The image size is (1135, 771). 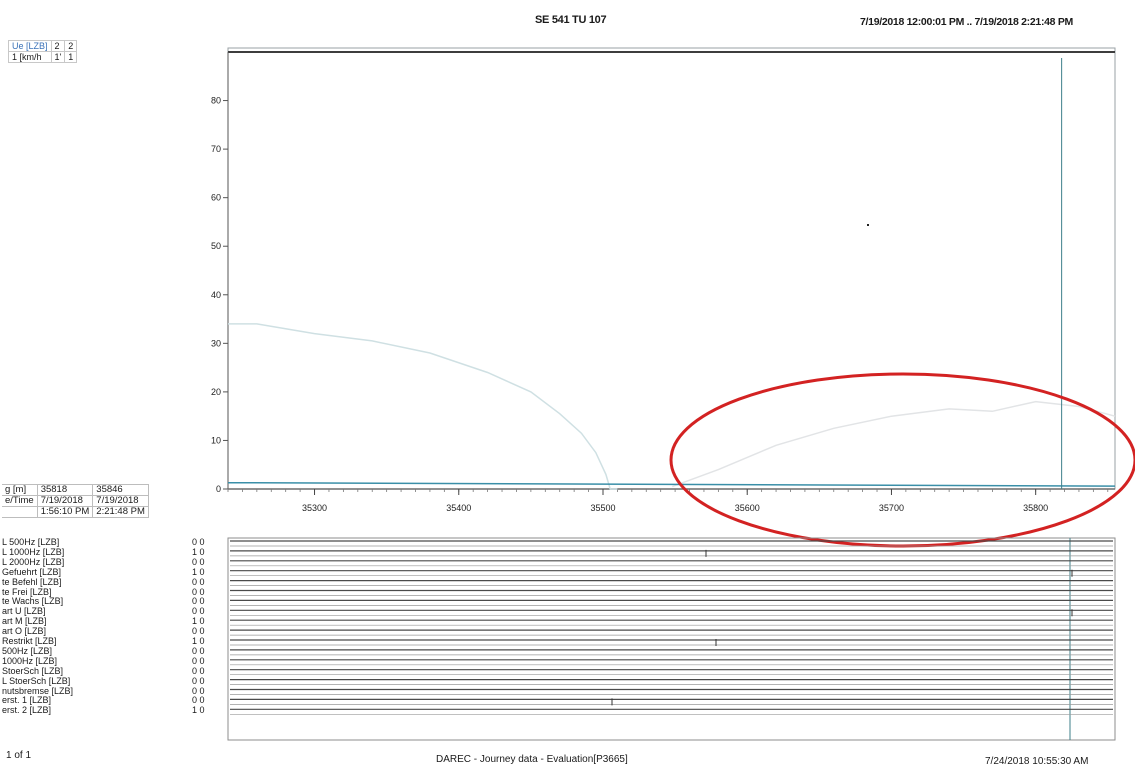 What do you see at coordinates (38, 690) in the screenshot?
I see `signal-label: nutsbremse [LZB]` at bounding box center [38, 690].